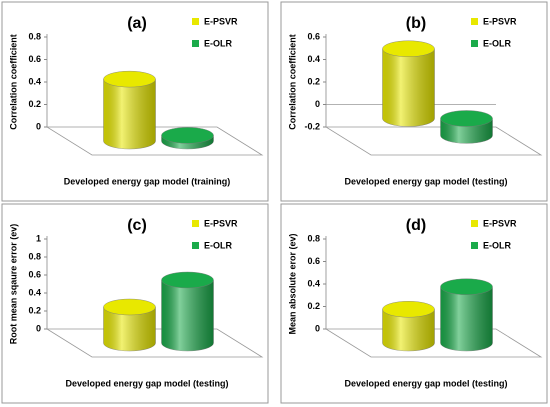 The height and width of the screenshot is (407, 550). Describe the element at coordinates (416, 23) in the screenshot. I see `chart-title: (b)` at that location.